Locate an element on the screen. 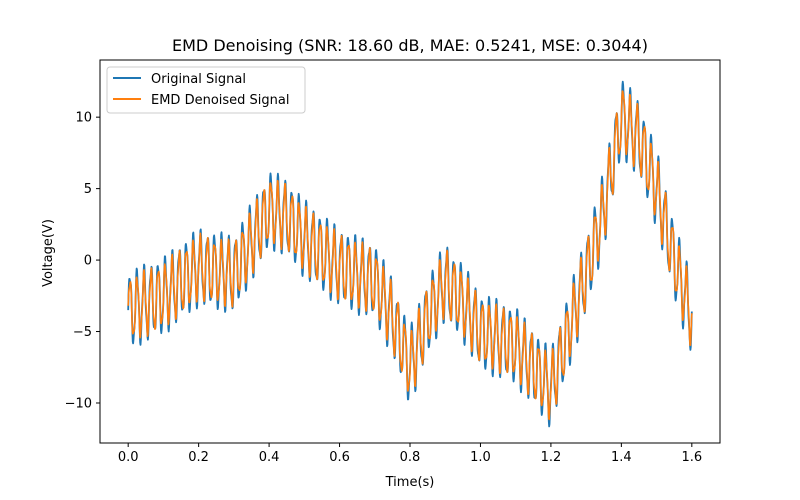  y-tick-label: −10 is located at coordinates (78, 403).